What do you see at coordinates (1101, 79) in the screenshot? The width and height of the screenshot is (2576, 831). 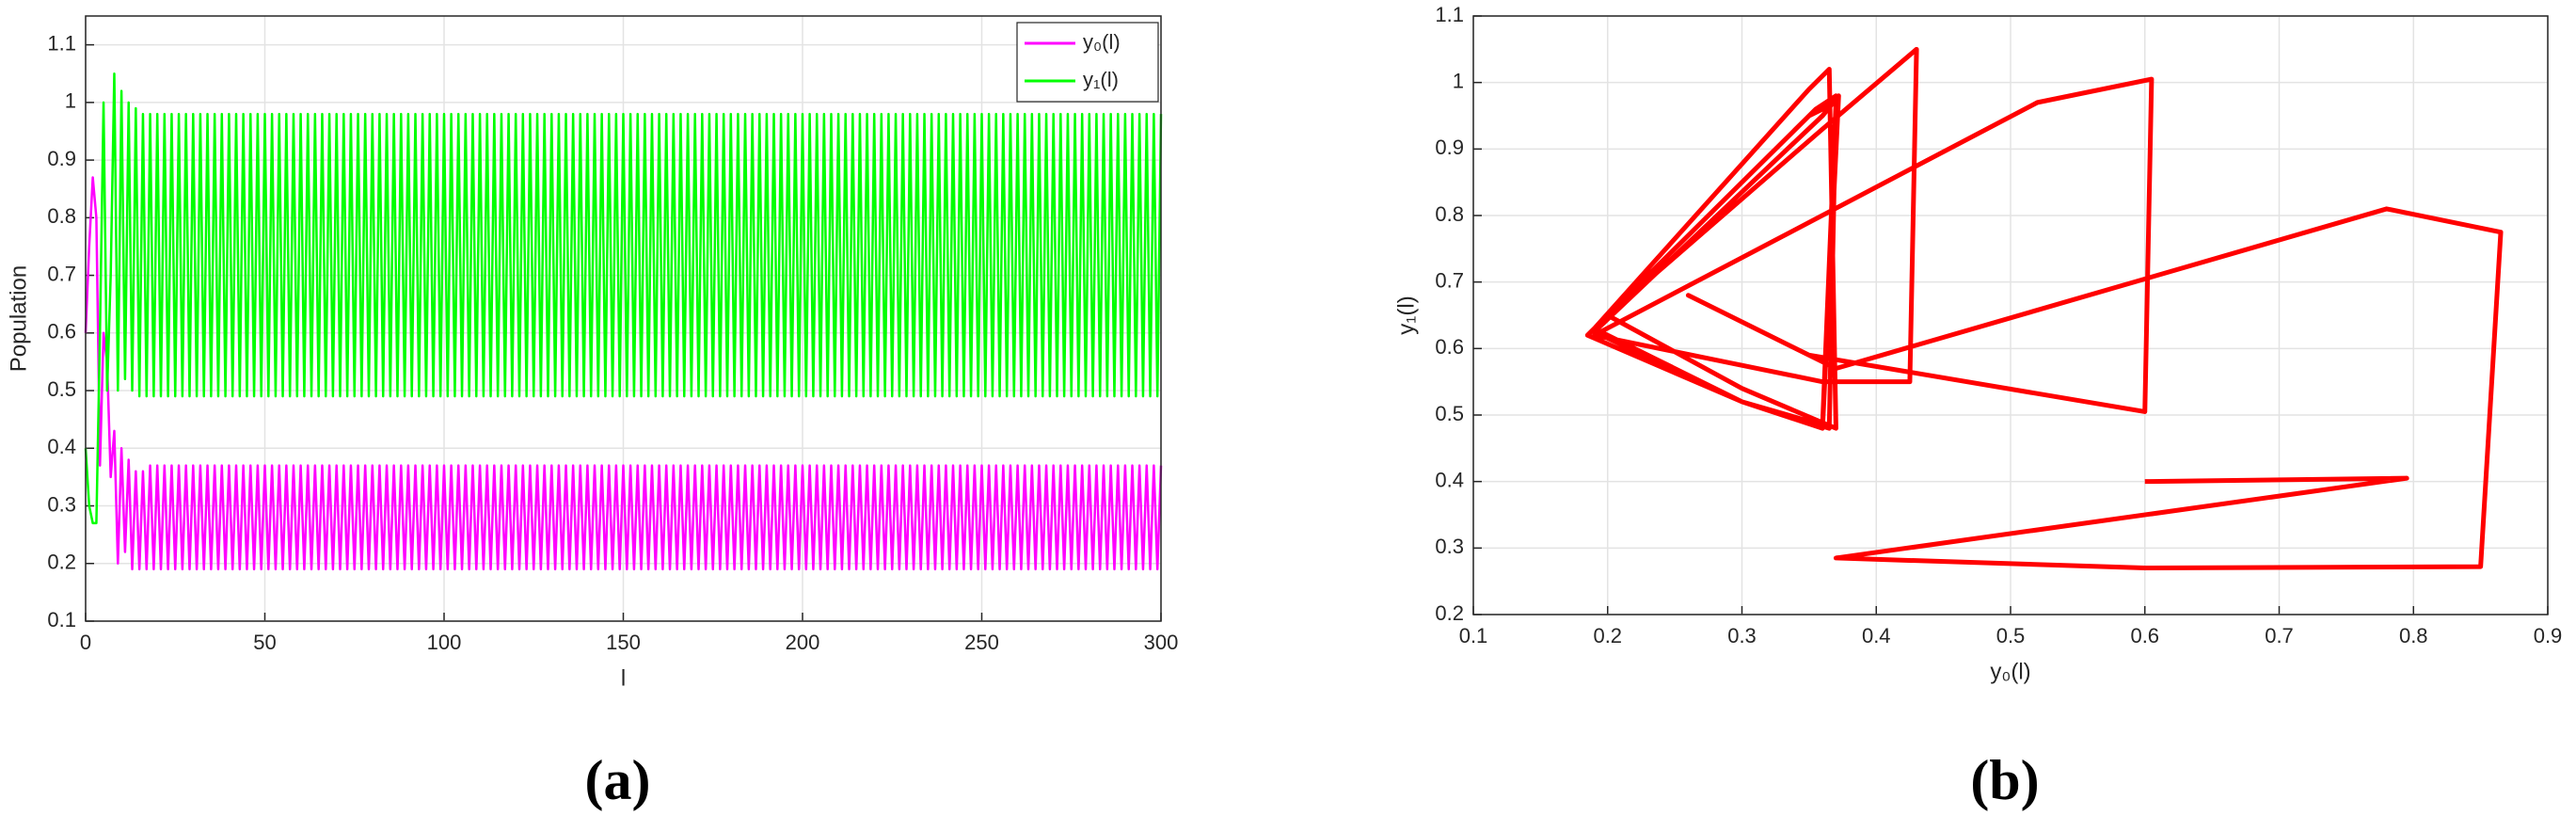 I see `legend-label: y₁(l)` at bounding box center [1101, 79].